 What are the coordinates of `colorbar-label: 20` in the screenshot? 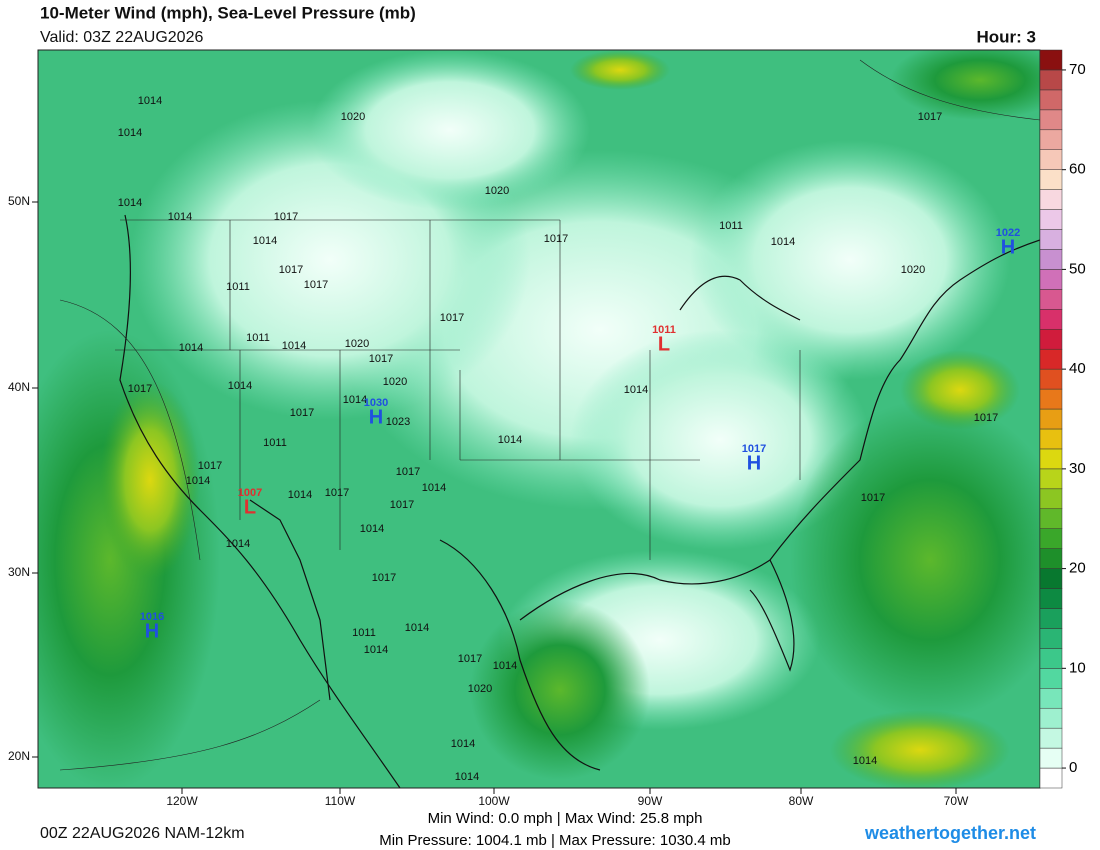 It's located at (1077, 568).